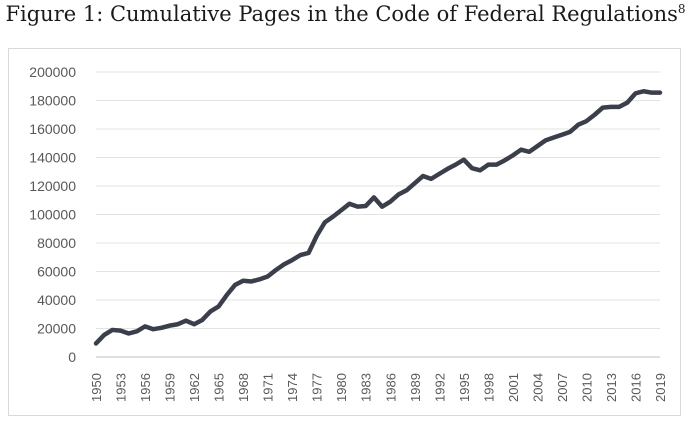  What do you see at coordinates (96, 387) in the screenshot?
I see `x-tick-label: 1950` at bounding box center [96, 387].